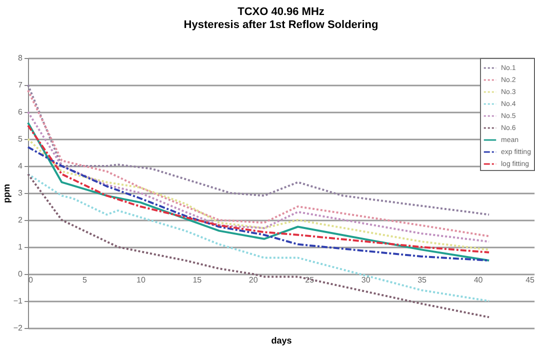  I want to click on y-tick-label: 5, so click(21, 139).